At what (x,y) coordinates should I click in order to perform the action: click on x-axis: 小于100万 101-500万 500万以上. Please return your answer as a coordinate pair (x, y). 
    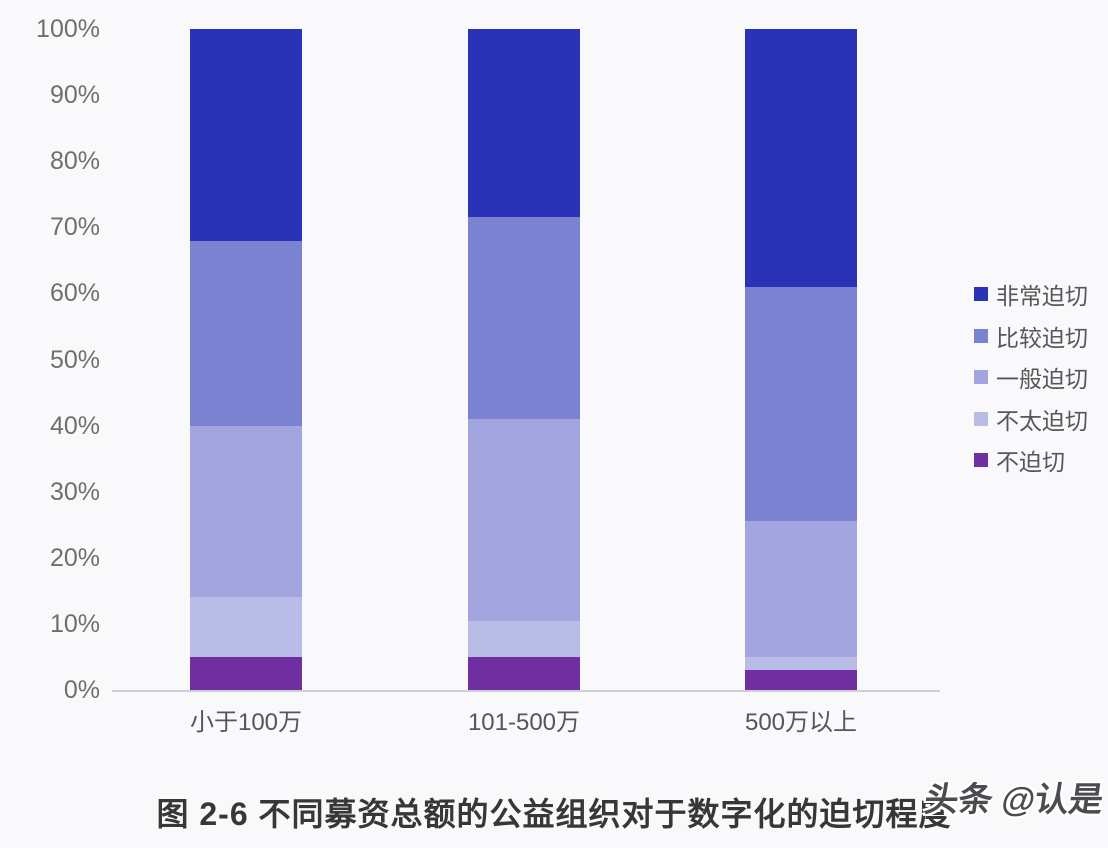
    Looking at the image, I should click on (554, 719).